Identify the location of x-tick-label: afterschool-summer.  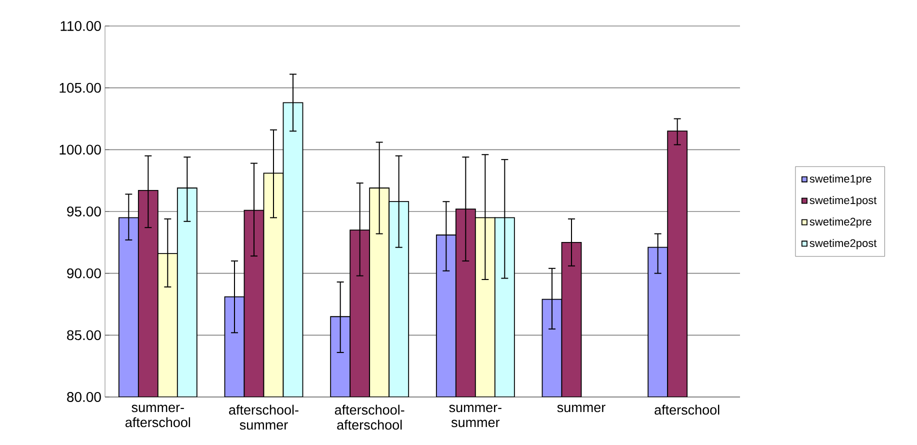
(263, 417).